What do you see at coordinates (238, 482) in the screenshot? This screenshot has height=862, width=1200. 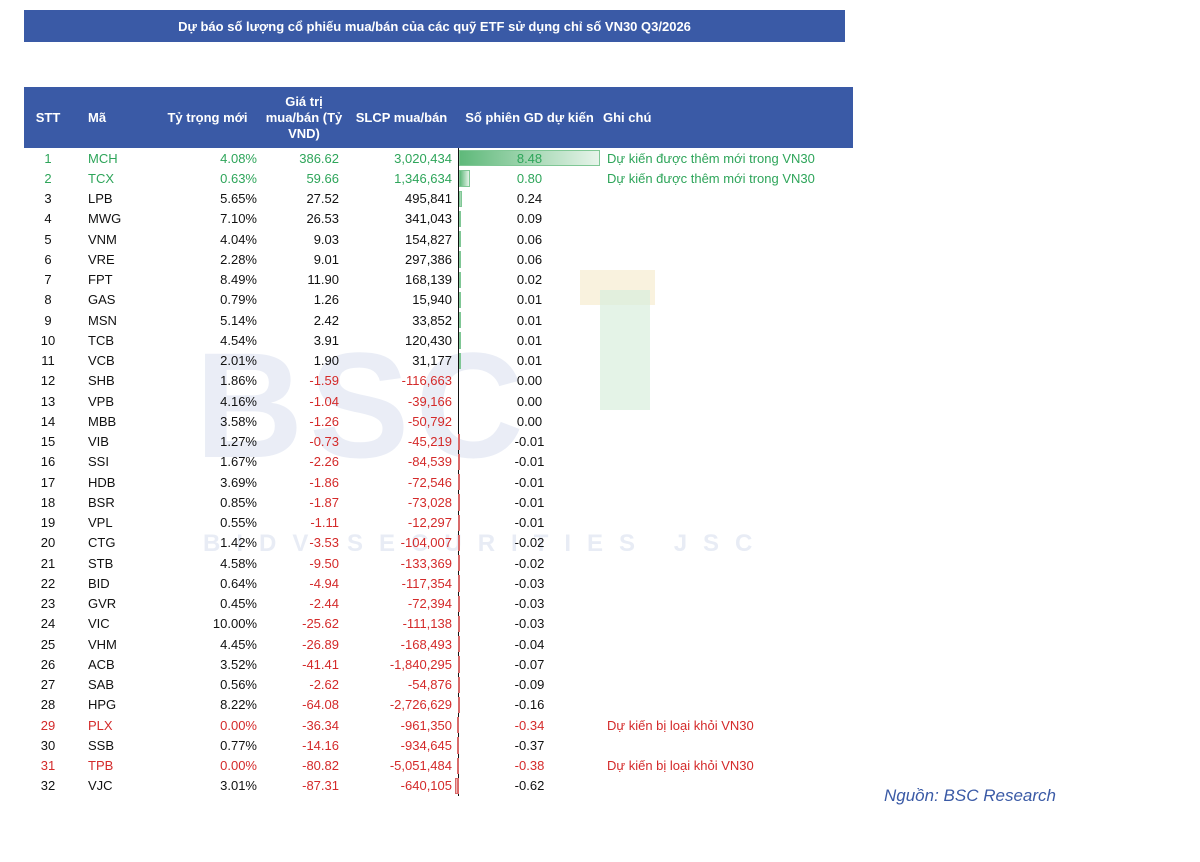 I see `cell-ty-trong: 3.69%` at bounding box center [238, 482].